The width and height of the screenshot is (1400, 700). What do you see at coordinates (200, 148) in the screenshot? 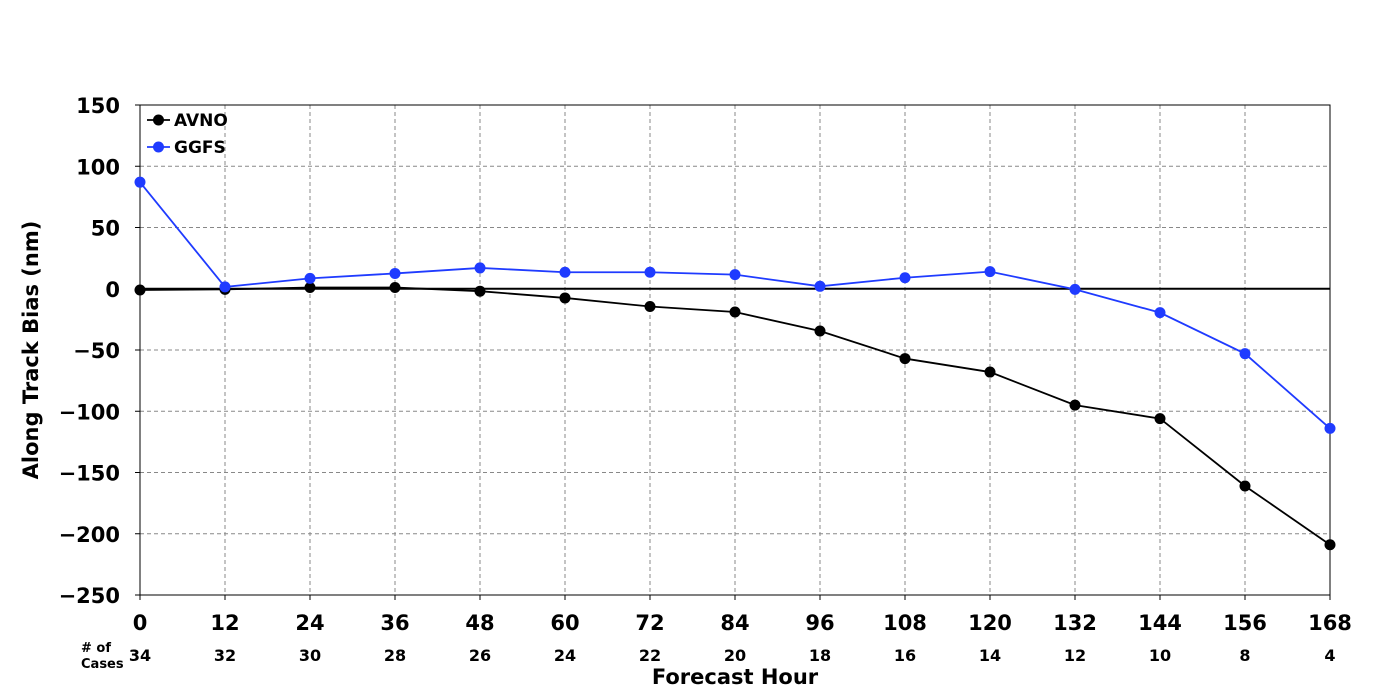
I see `legend-label-ggfs: GGFS` at bounding box center [200, 148].